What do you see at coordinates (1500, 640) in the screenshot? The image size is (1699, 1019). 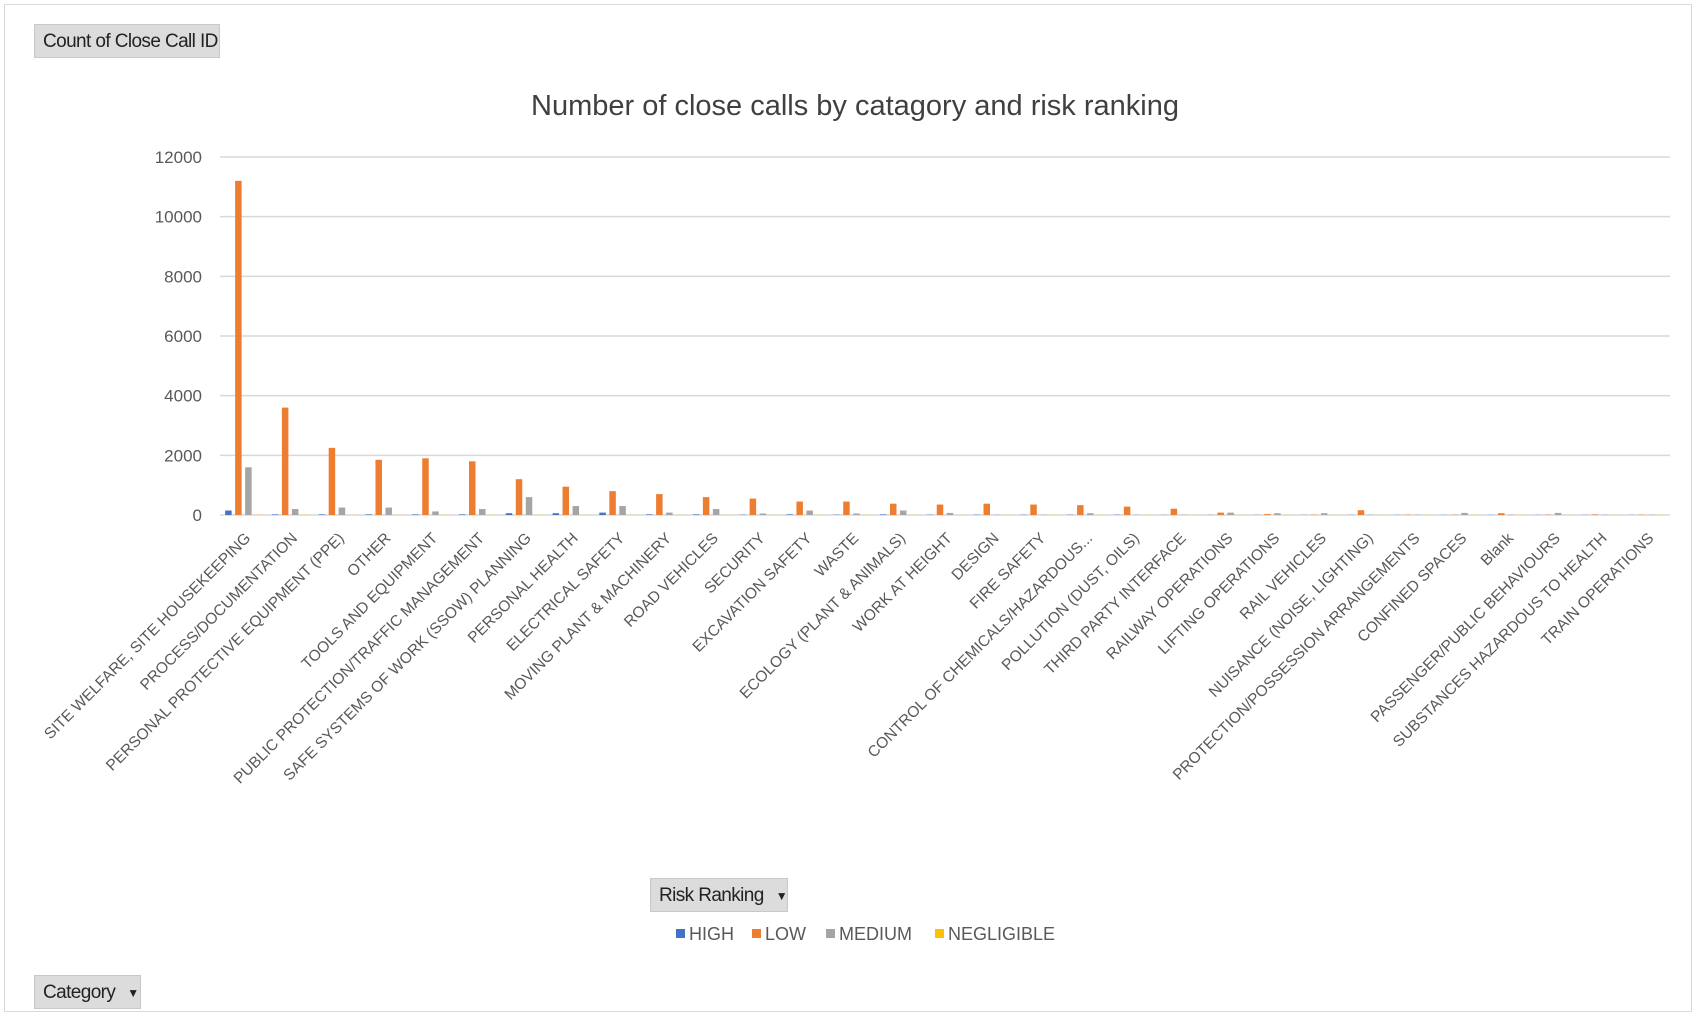 I see `x-tick-label: SUBSTANCES HAZARDOUS TO HEALTH` at bounding box center [1500, 640].